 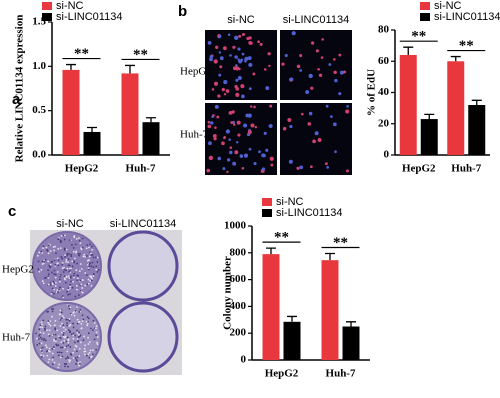 What do you see at coordinates (238, 279) in the screenshot?
I see `y-tick-label: 600` at bounding box center [238, 279].